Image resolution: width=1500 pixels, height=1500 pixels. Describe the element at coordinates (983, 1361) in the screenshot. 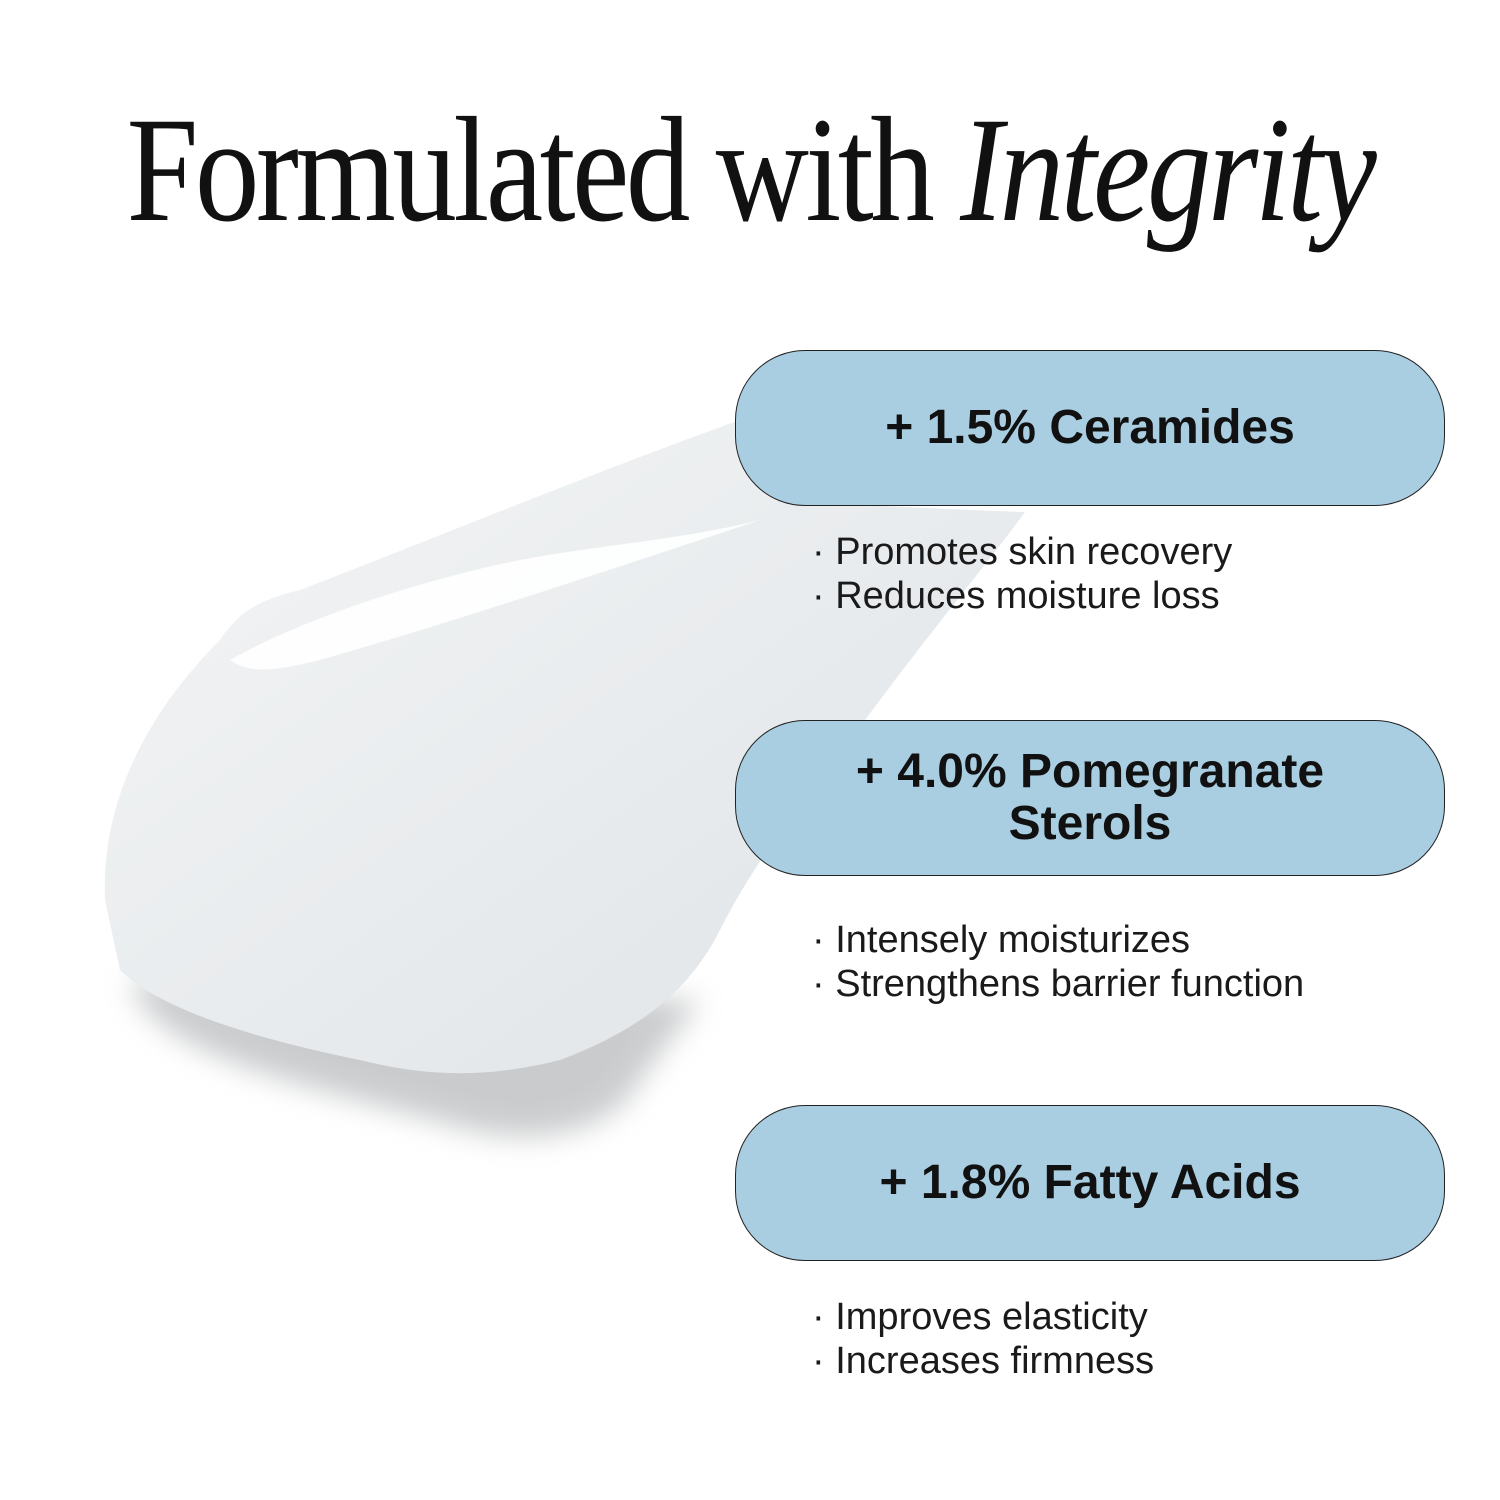

I see `benefit-item: Increases firmness` at that location.